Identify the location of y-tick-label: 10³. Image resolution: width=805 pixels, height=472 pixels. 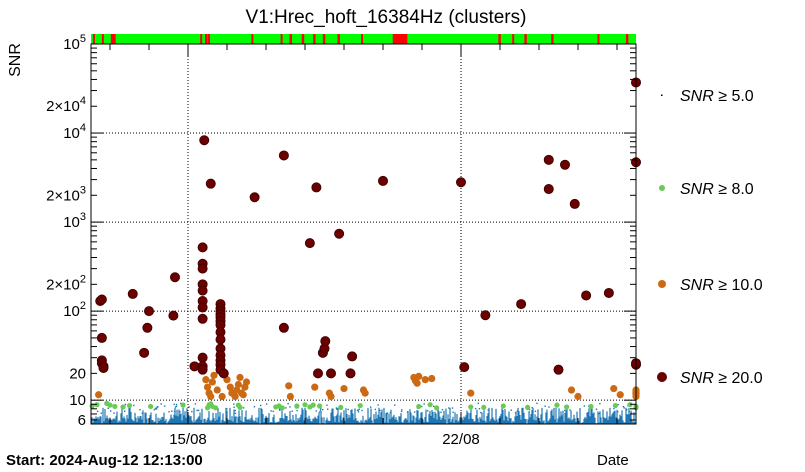
(74, 221).